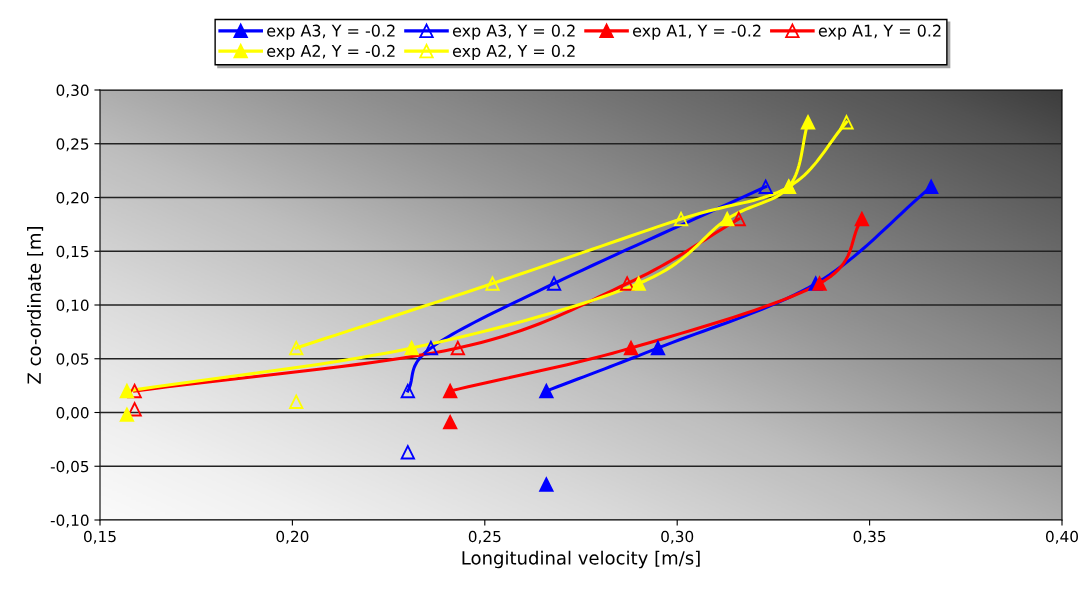 The width and height of the screenshot is (1090, 596). What do you see at coordinates (879, 32) in the screenshot?
I see `legend-label: exp A1, Y = 0.2` at bounding box center [879, 32].